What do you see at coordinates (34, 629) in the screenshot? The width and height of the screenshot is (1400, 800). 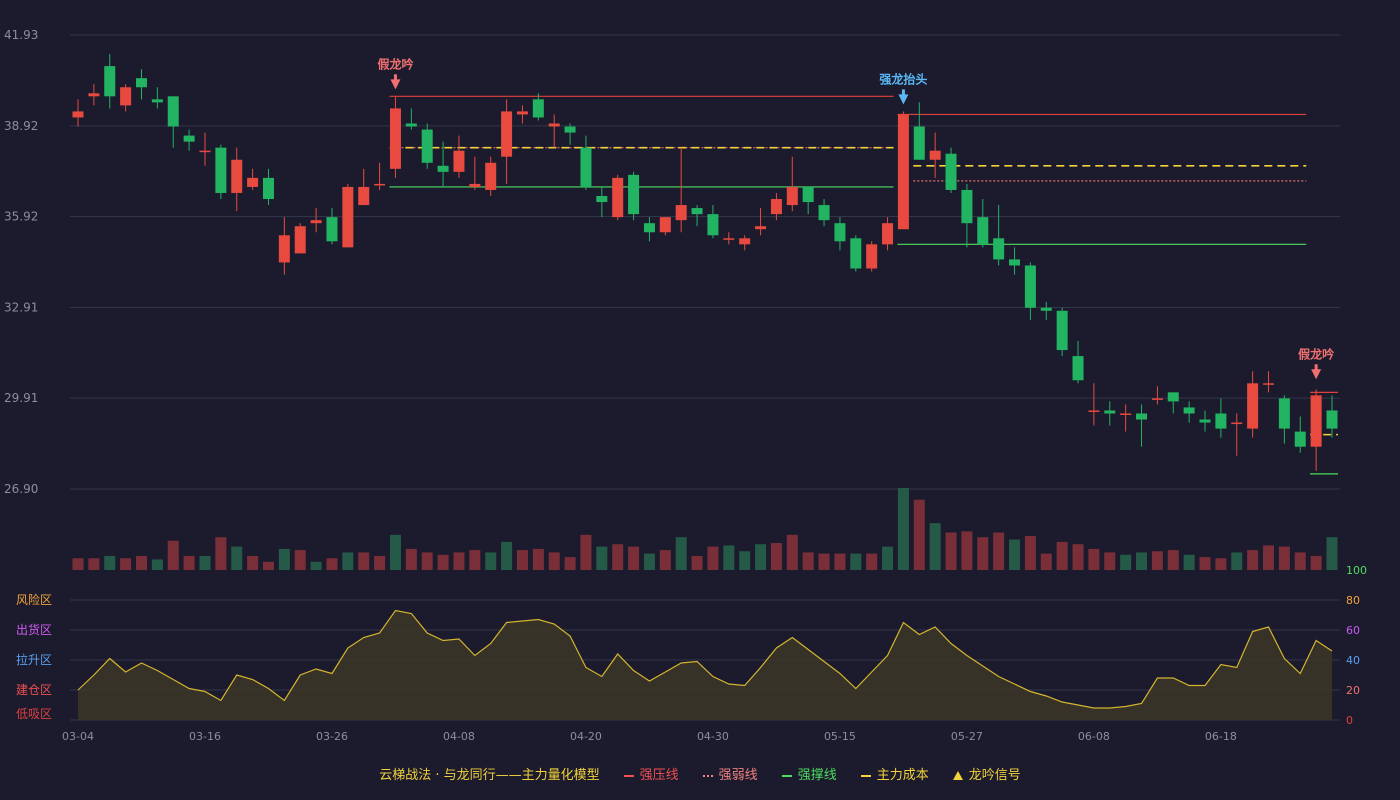 I see `oscillator-zone-label: 出货区` at bounding box center [34, 629].